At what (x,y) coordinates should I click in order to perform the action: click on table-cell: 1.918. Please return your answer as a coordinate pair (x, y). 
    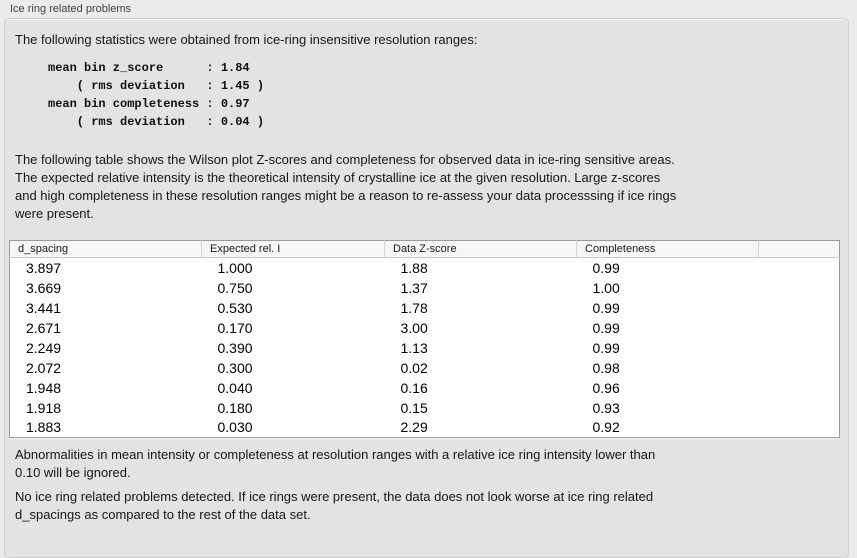
    Looking at the image, I should click on (44, 407).